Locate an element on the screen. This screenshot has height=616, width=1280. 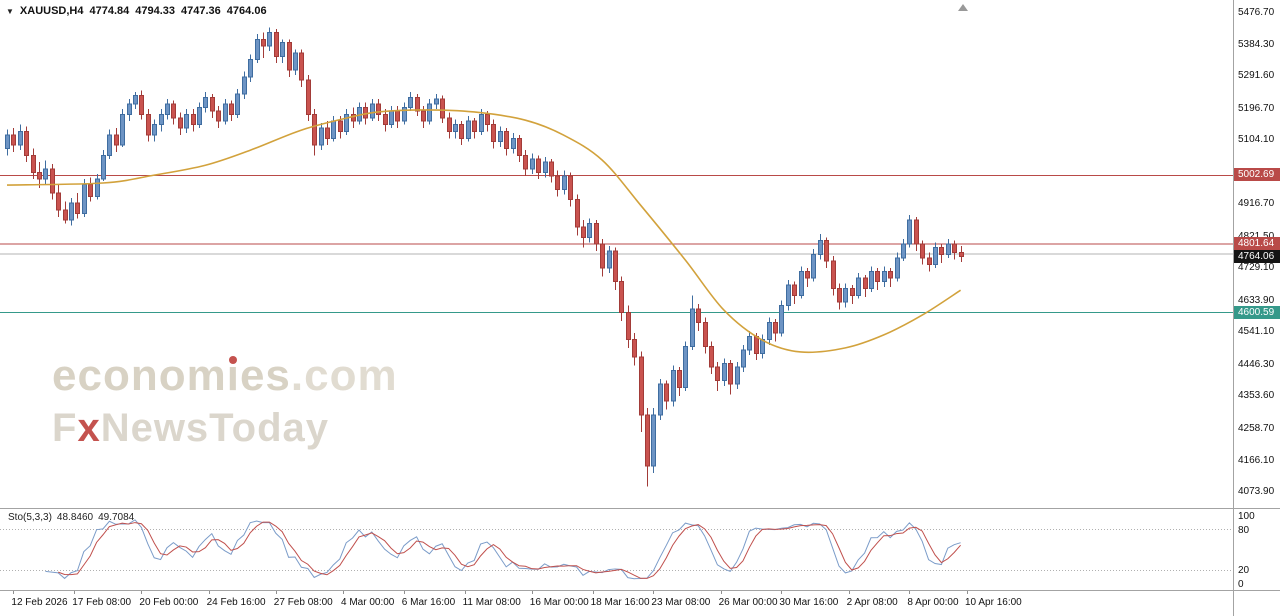
time-tick-label: 24 Feb 16:00 is located at coordinates (236, 602).